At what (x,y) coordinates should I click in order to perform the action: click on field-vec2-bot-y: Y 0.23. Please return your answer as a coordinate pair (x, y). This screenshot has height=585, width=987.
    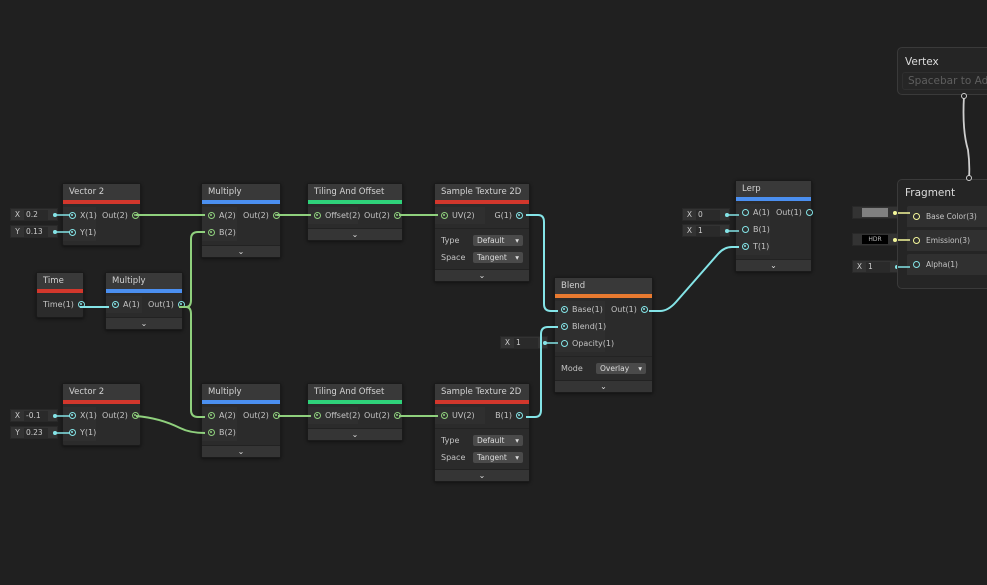
    Looking at the image, I should click on (34, 432).